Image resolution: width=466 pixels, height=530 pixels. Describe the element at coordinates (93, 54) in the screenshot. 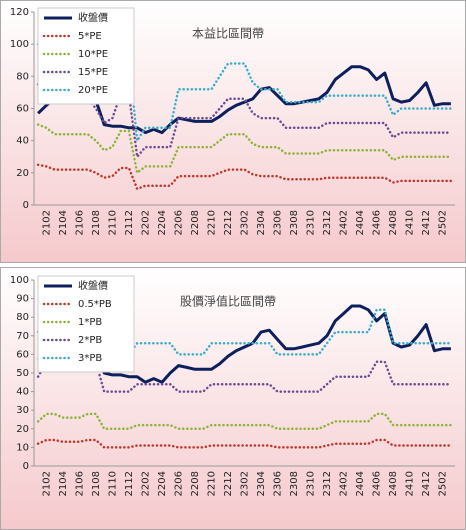

I see `legend-label: 10*PE` at that location.